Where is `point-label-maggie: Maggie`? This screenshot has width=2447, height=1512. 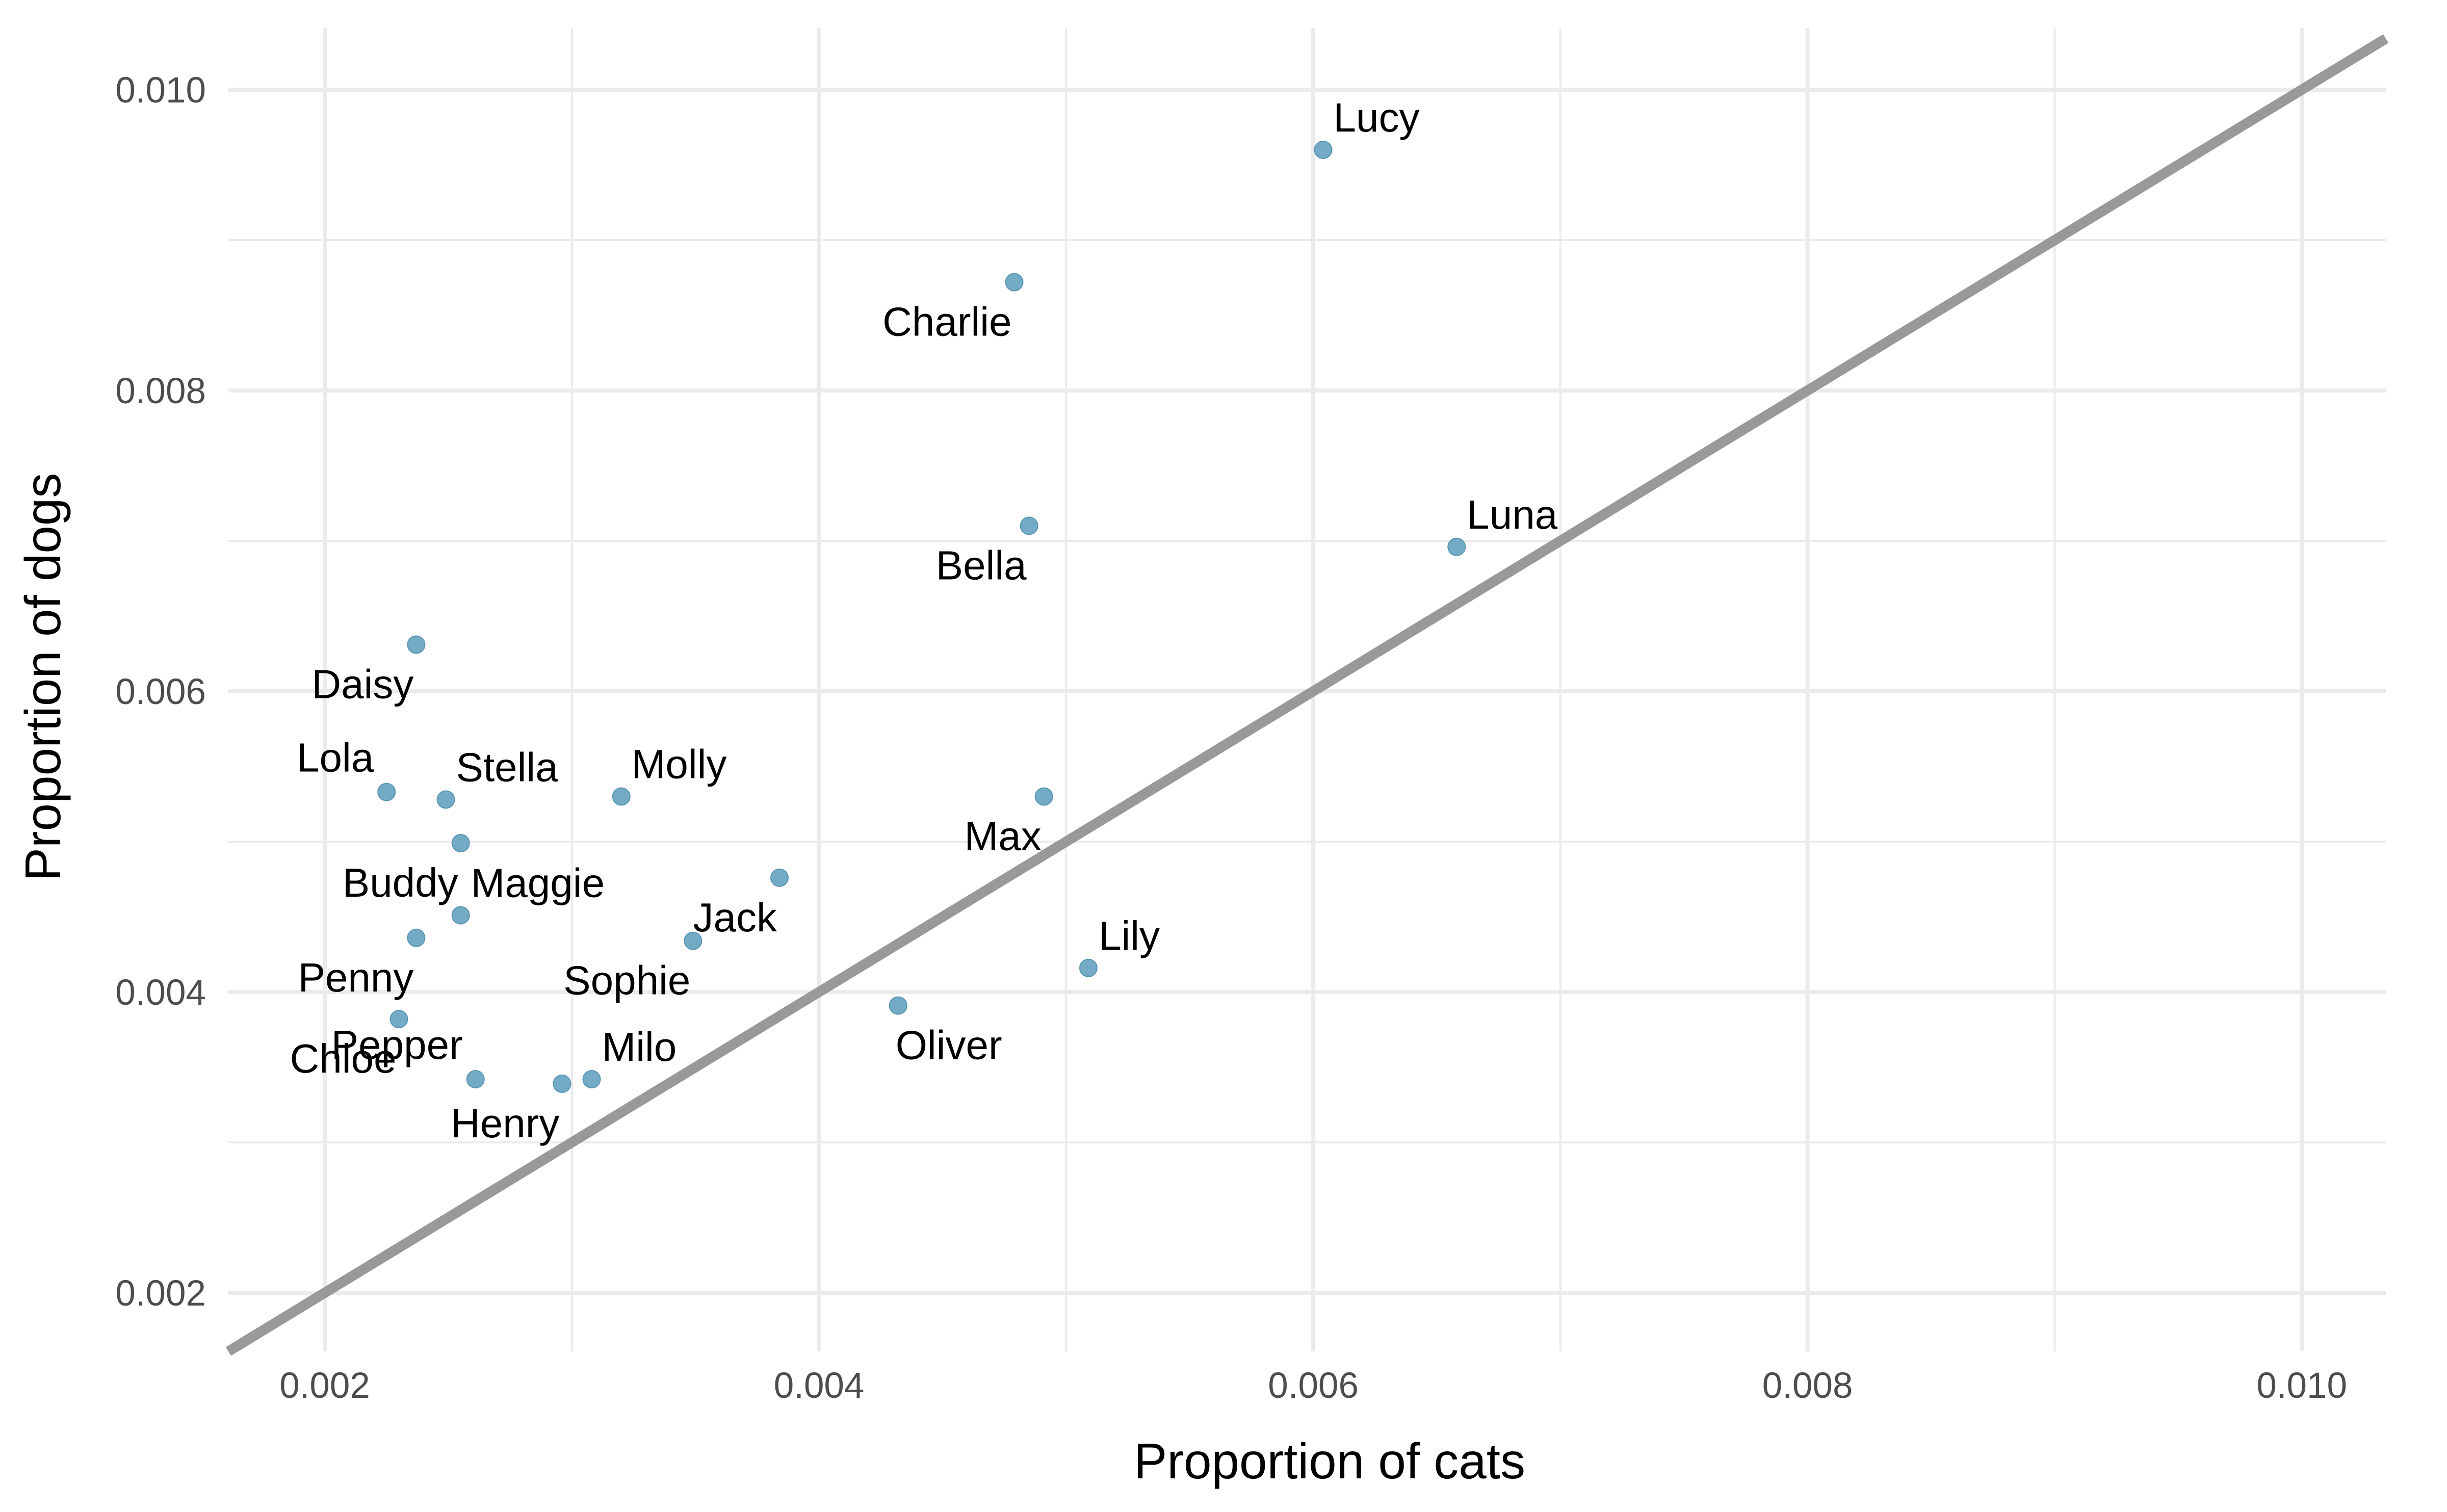
point-label-maggie: Maggie is located at coordinates (538, 883).